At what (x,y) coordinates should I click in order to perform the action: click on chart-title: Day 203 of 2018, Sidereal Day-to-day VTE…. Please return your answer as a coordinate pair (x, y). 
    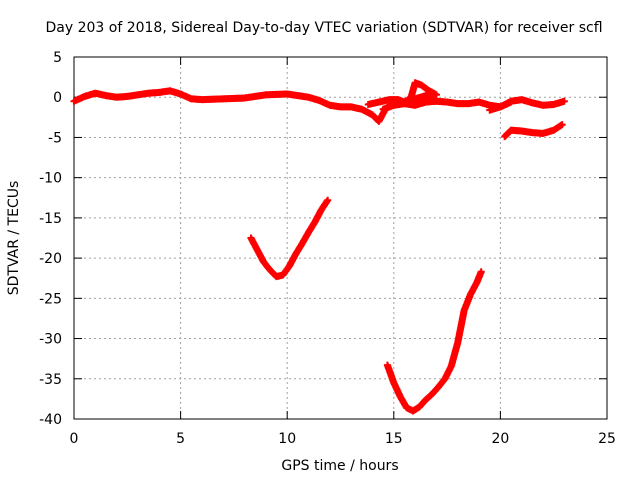
    Looking at the image, I should click on (323, 28).